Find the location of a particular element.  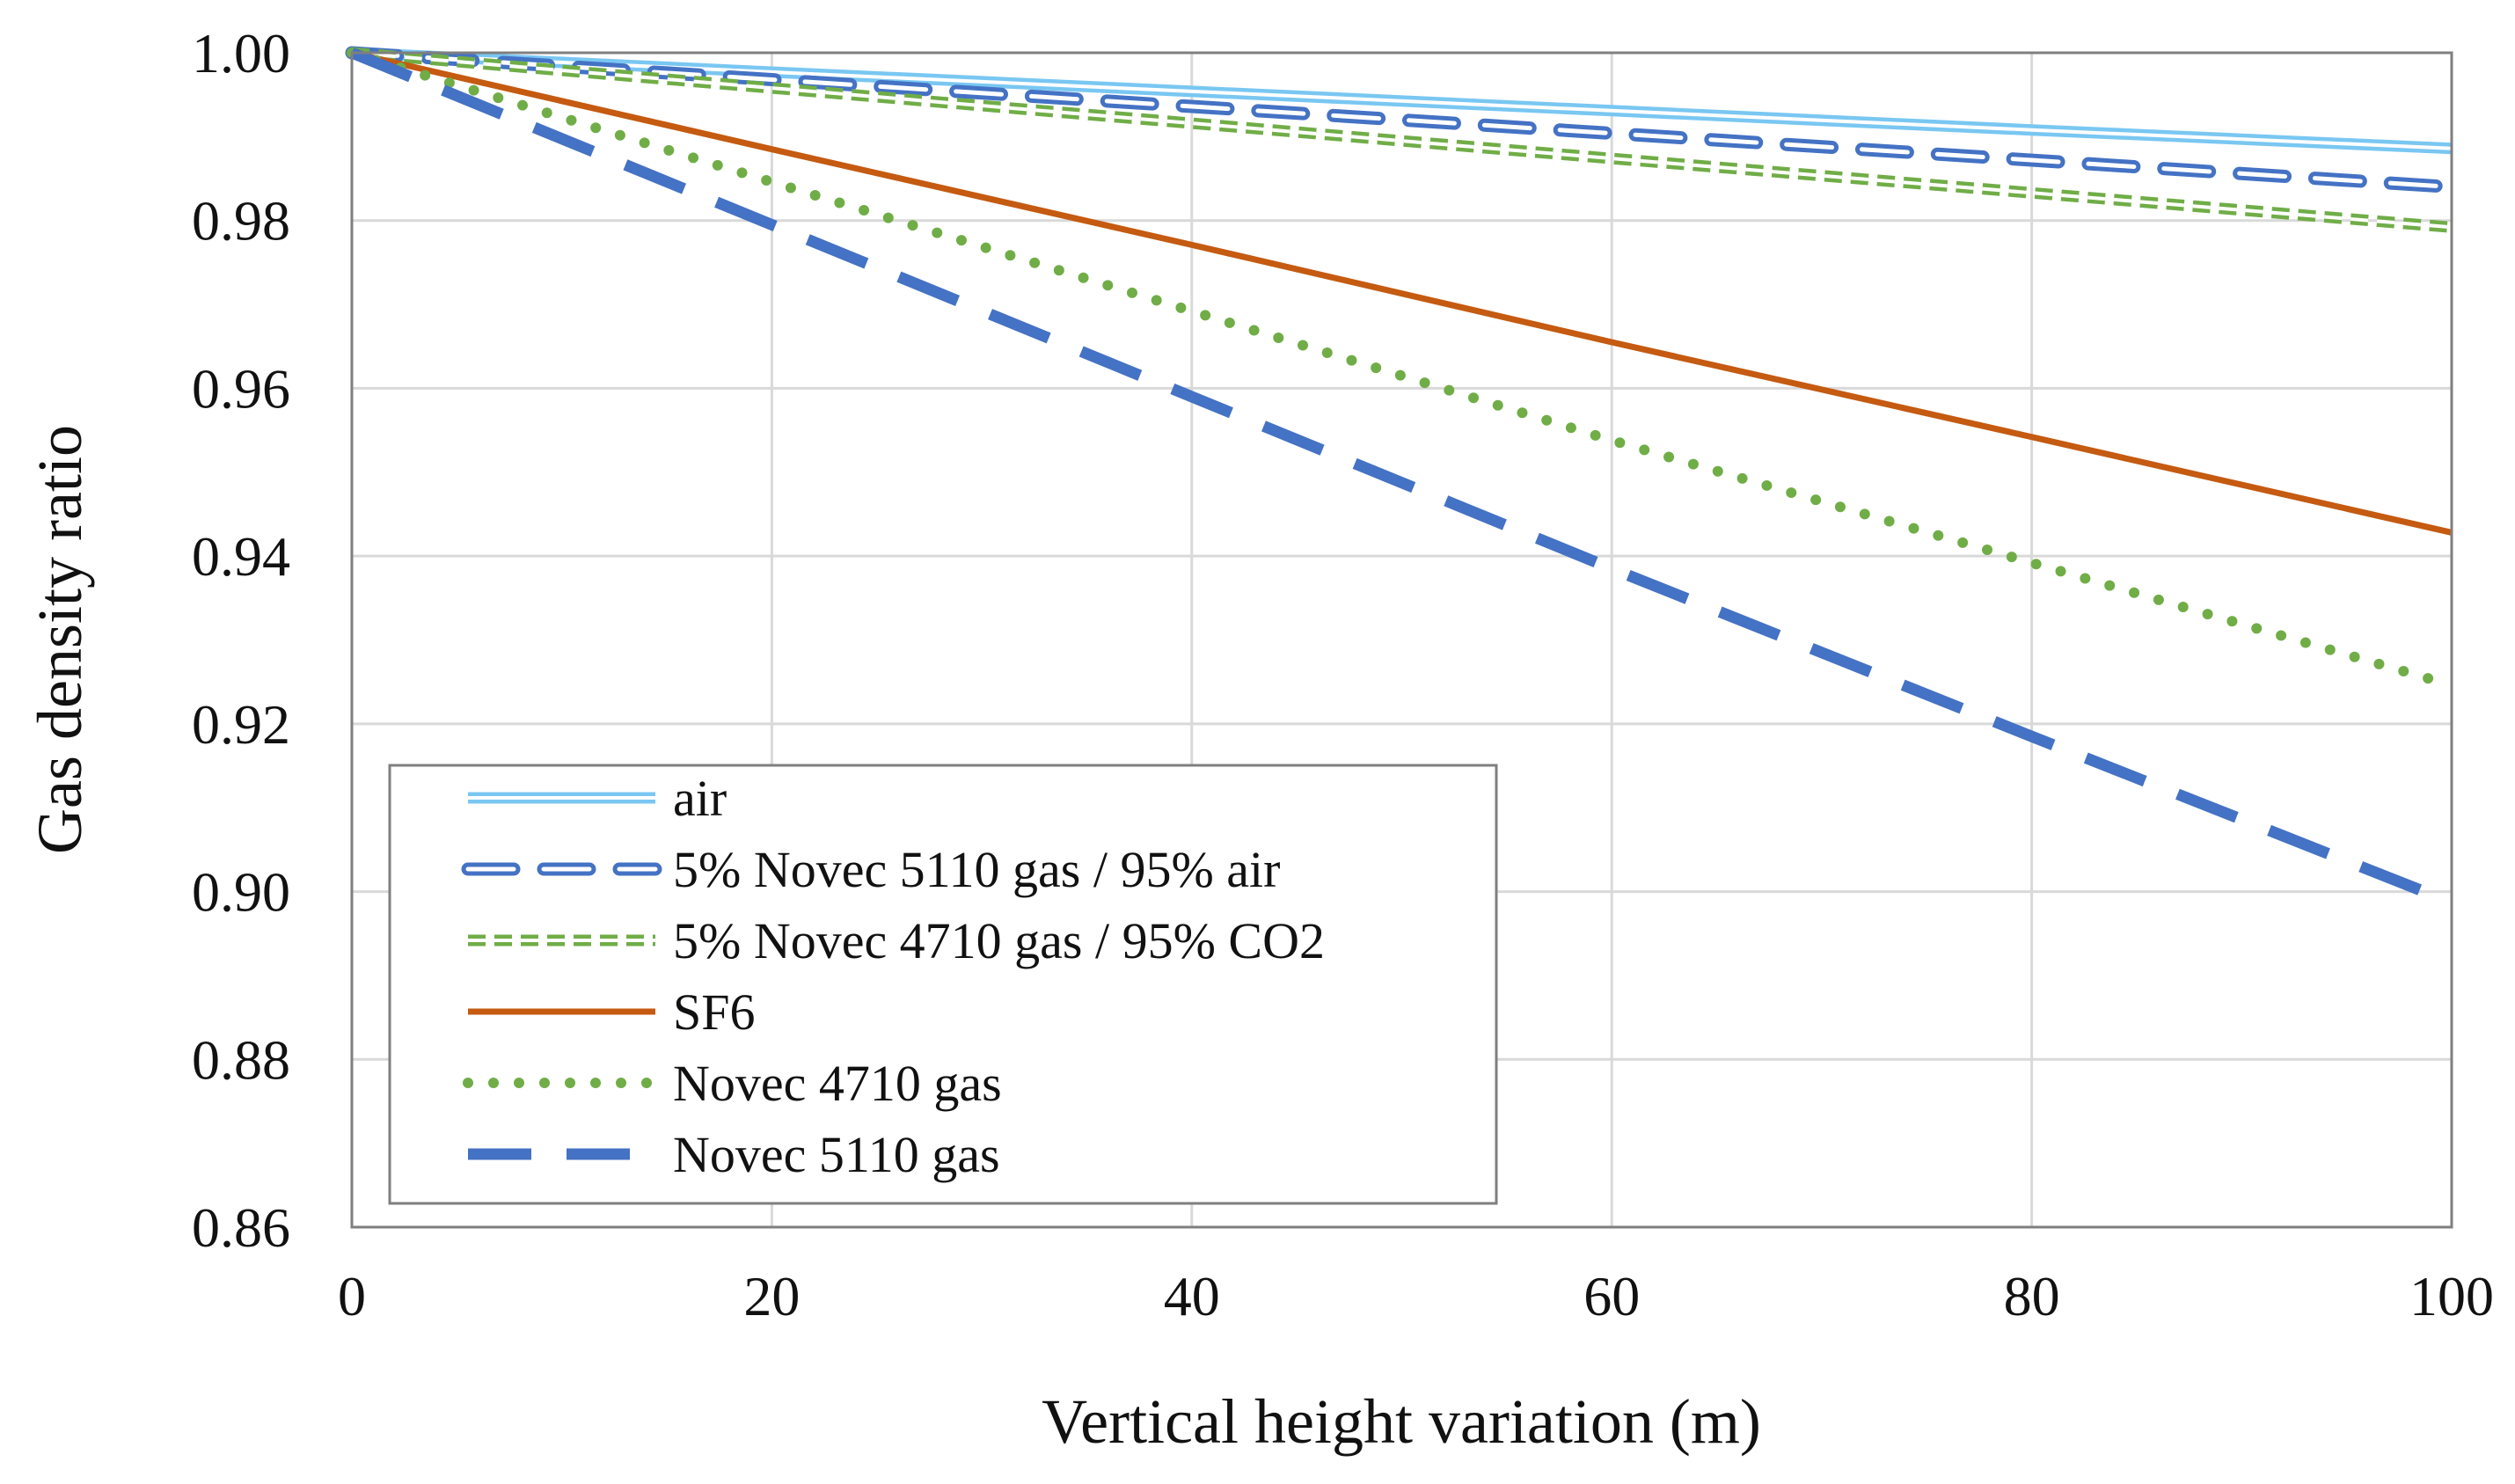

legend-item: 5% Novec 4710 gas / 95% CO2 is located at coordinates (897, 940).